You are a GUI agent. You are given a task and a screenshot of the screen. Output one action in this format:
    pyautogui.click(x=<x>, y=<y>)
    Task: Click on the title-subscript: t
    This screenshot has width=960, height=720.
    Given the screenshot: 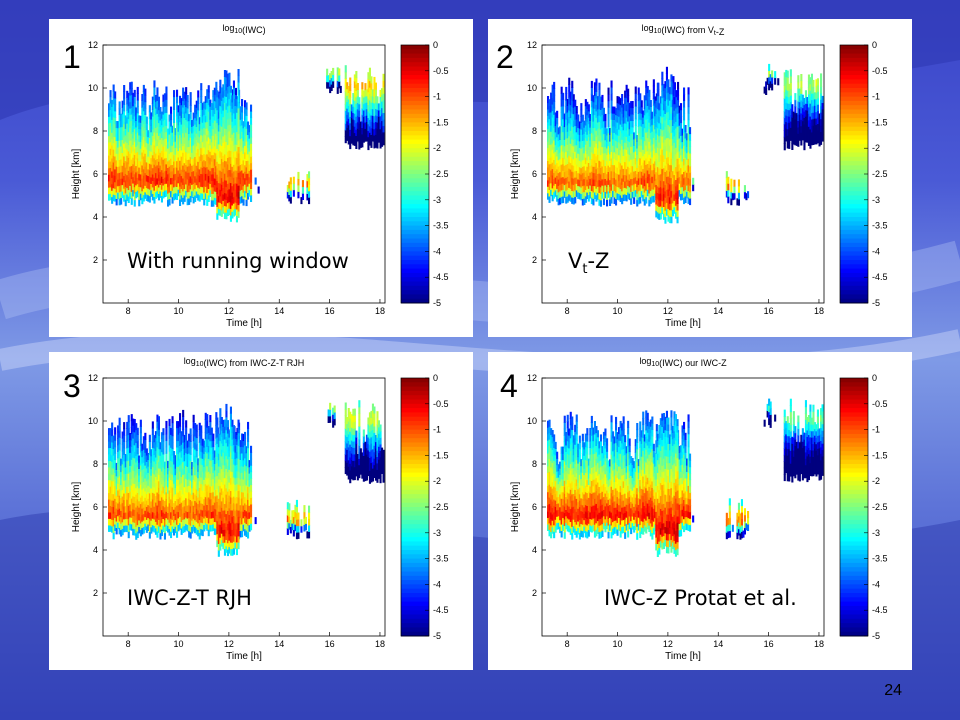 What is the action you would take?
    pyautogui.click(x=715, y=33)
    